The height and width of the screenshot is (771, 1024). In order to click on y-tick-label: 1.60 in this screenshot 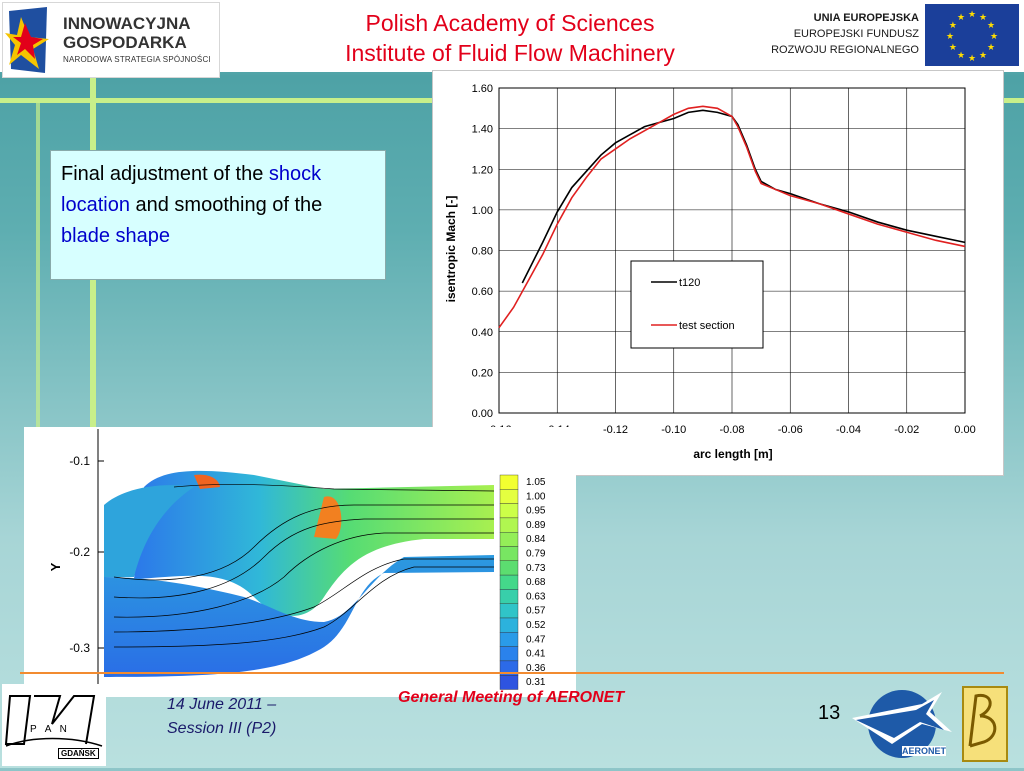, I will do `click(482, 89)`.